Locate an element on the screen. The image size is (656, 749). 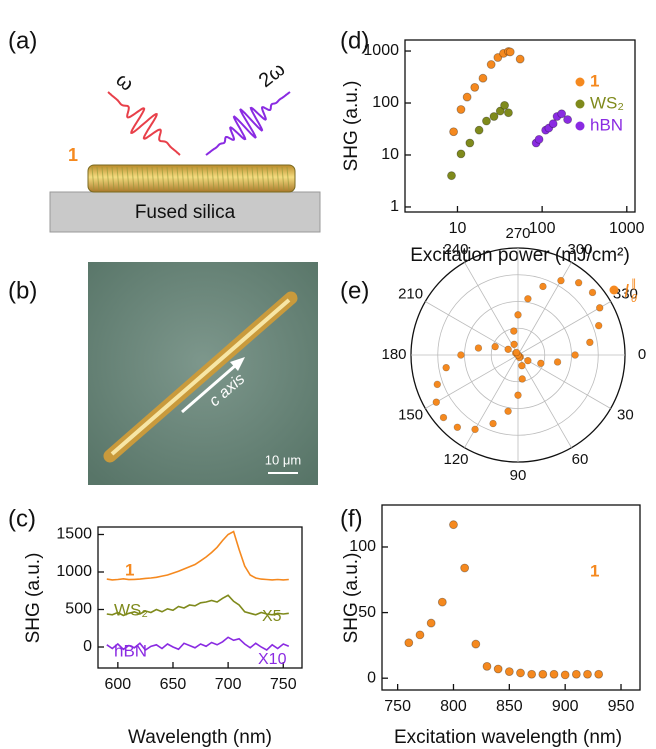
angle-label: 30 is located at coordinates (625, 414).